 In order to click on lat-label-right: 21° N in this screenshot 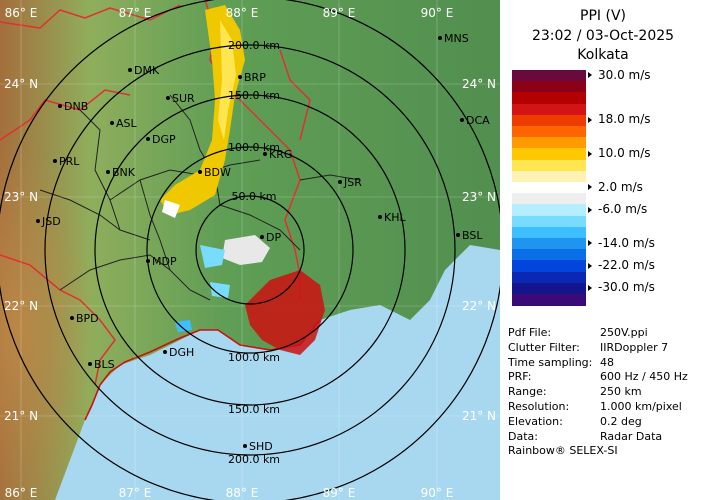, I will do `click(479, 416)`.